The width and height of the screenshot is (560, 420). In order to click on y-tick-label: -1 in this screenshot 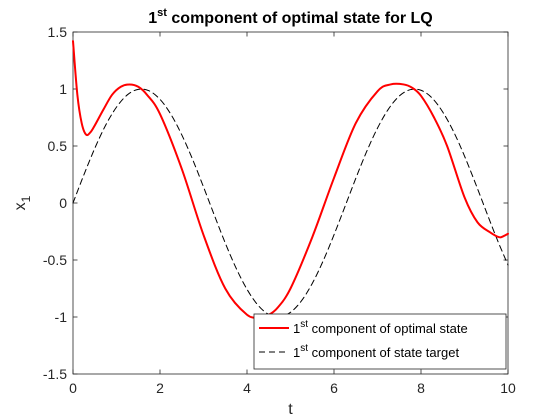, I will do `click(61, 317)`.